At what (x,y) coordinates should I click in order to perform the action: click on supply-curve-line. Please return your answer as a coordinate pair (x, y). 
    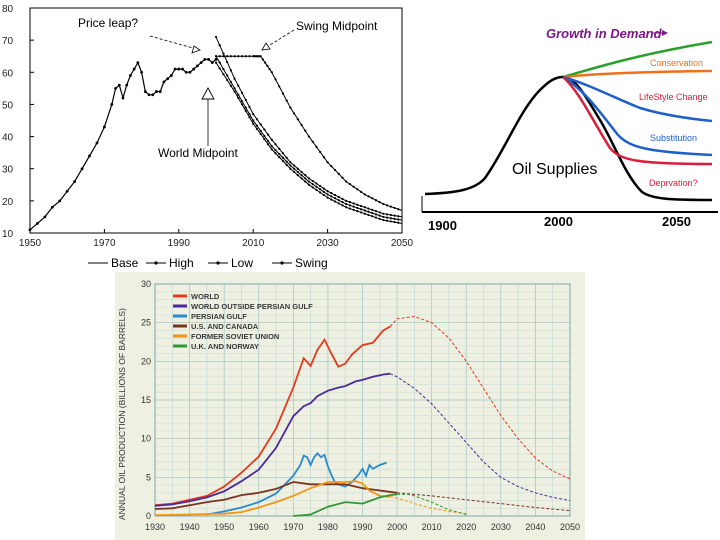
    Looking at the image, I should click on (568, 138).